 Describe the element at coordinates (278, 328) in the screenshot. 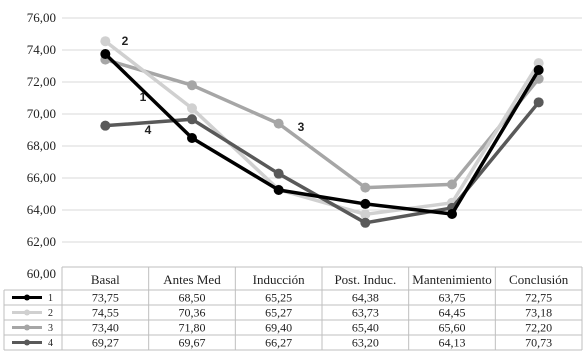

I see `table-cell-value: 69,40` at that location.